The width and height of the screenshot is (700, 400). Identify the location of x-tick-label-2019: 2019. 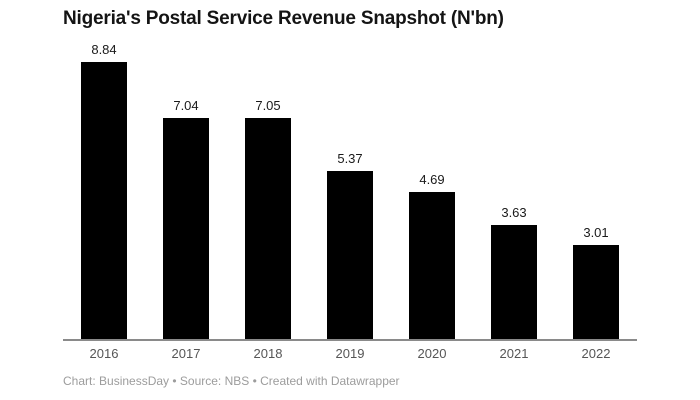
(350, 353).